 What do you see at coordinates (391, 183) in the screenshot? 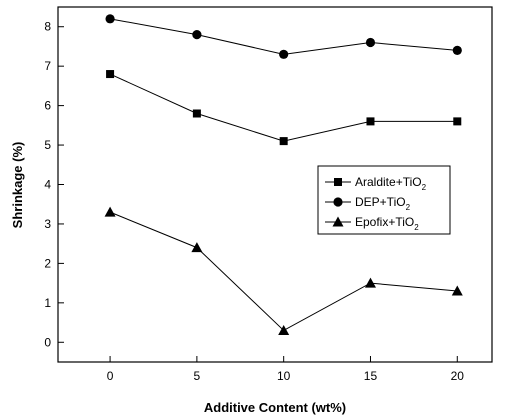
I see `legend-label: Araldite+TiO2` at bounding box center [391, 183].